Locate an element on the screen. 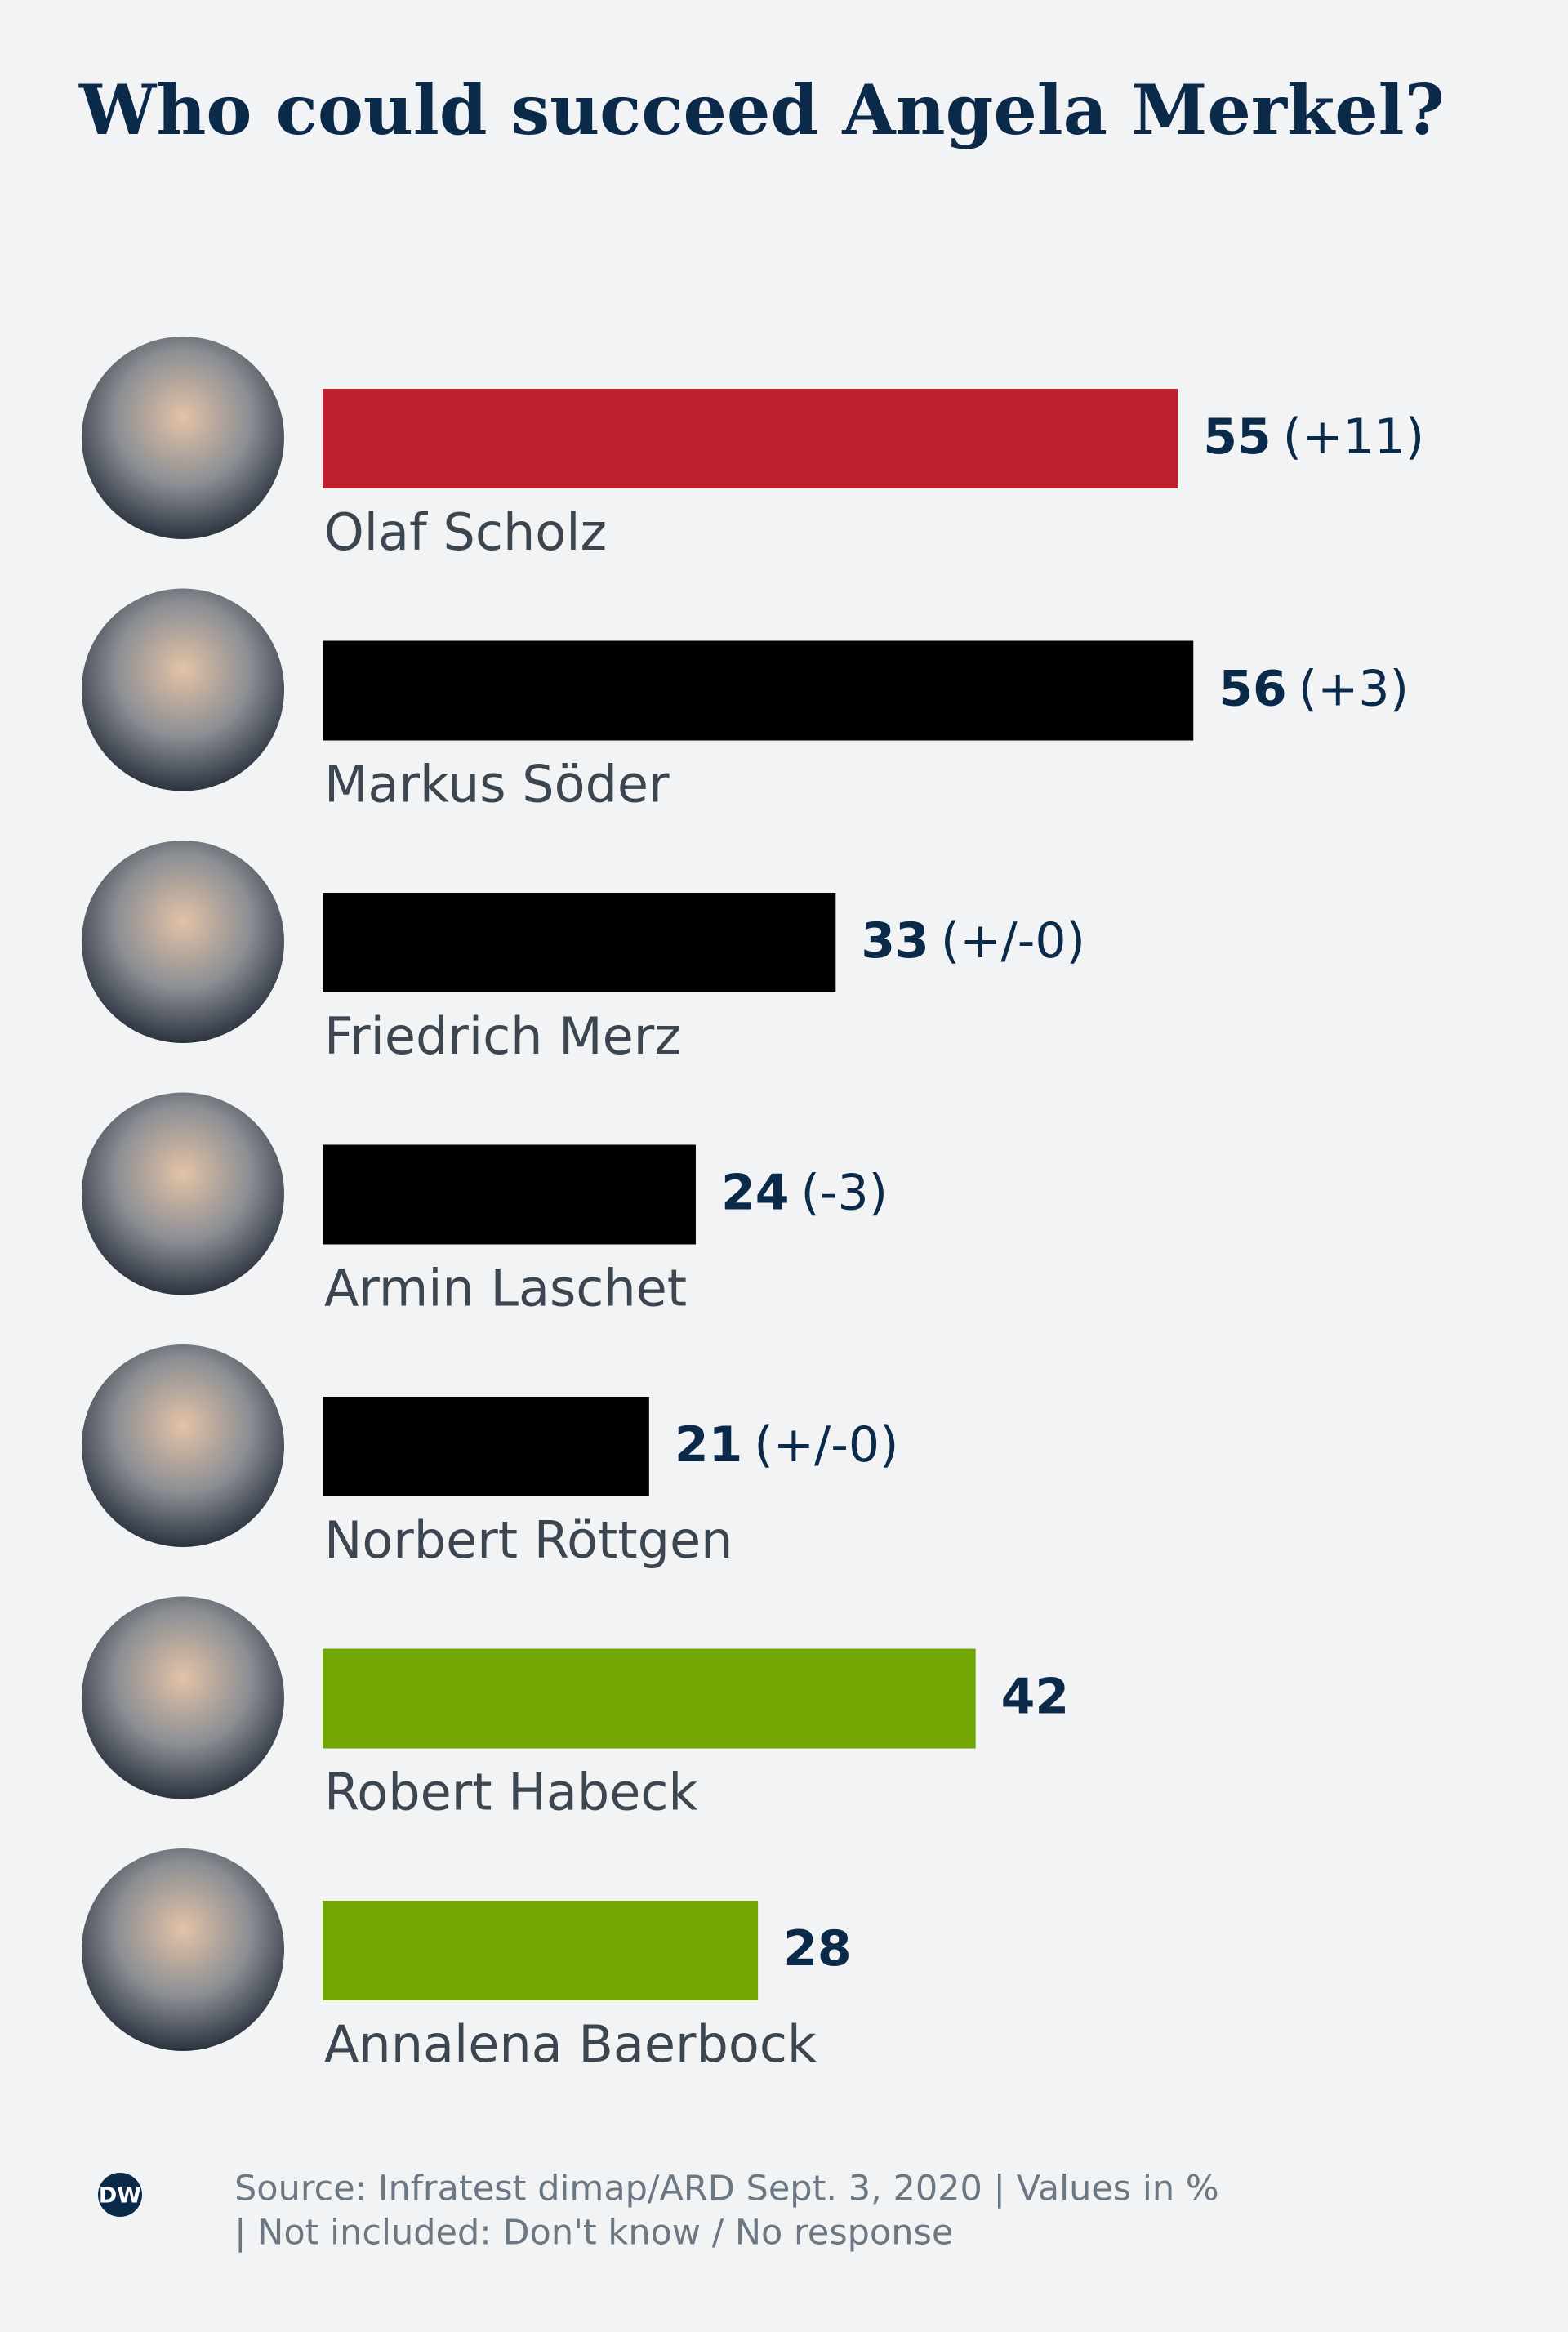  category-label: Friedrich Merz is located at coordinates (502, 1036).